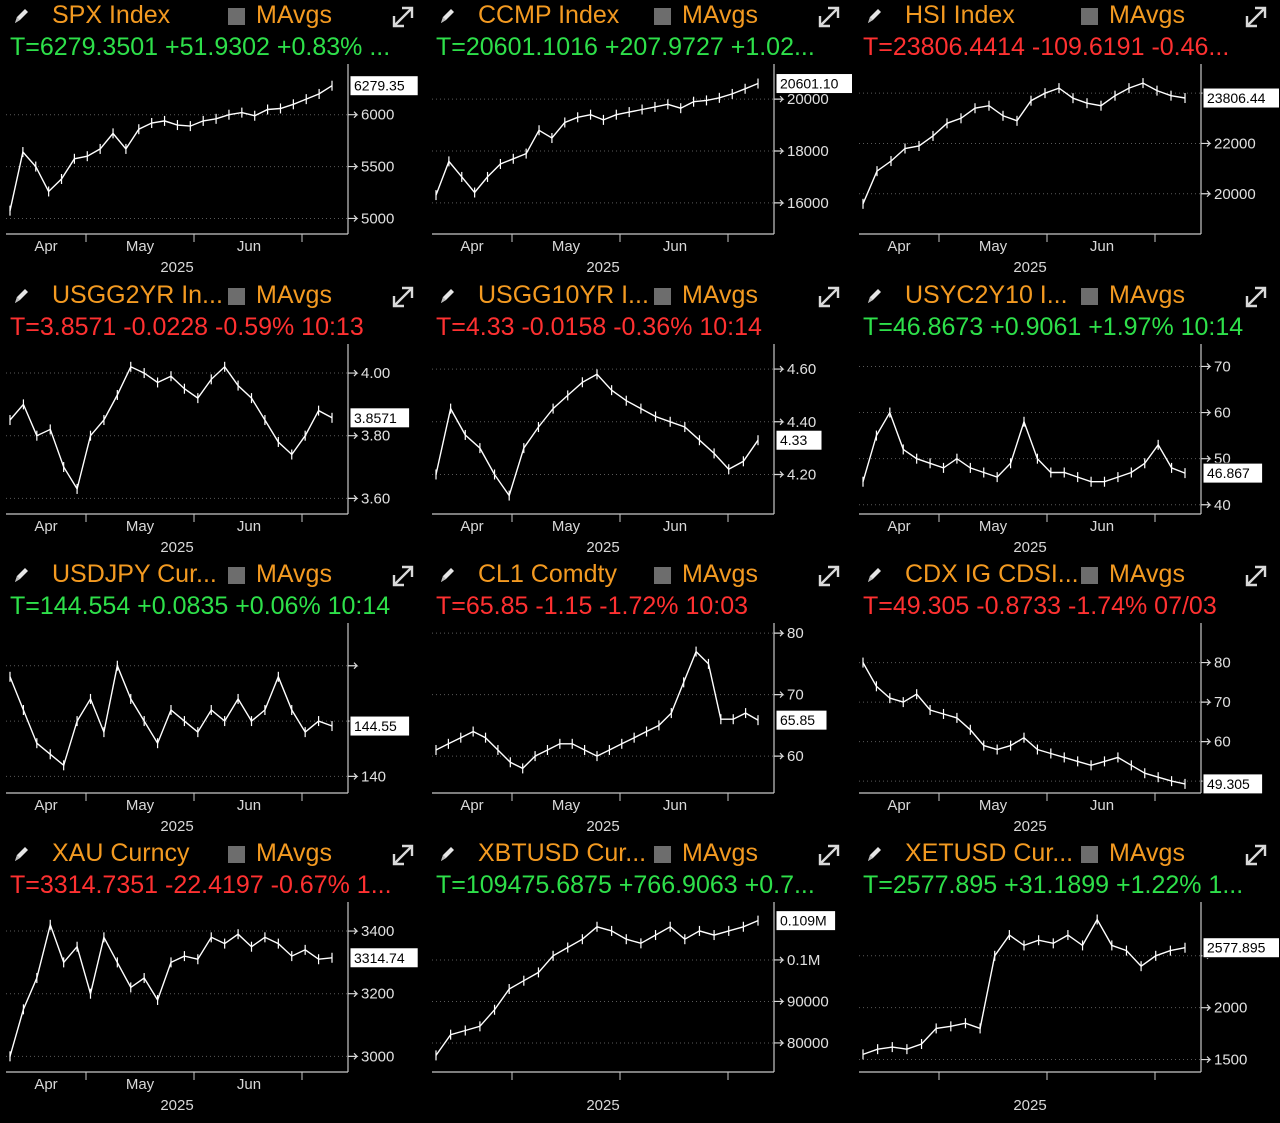 The height and width of the screenshot is (1123, 1280). I want to click on security-title: SPX Index, so click(111, 15).